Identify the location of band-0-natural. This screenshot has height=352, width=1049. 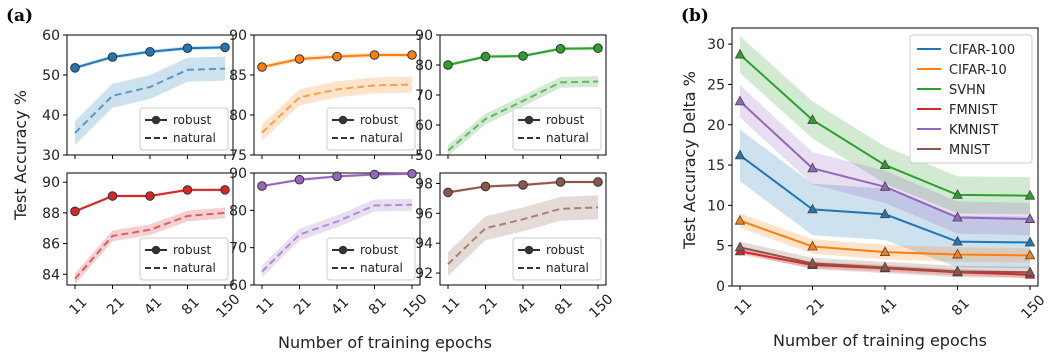
(150, 100).